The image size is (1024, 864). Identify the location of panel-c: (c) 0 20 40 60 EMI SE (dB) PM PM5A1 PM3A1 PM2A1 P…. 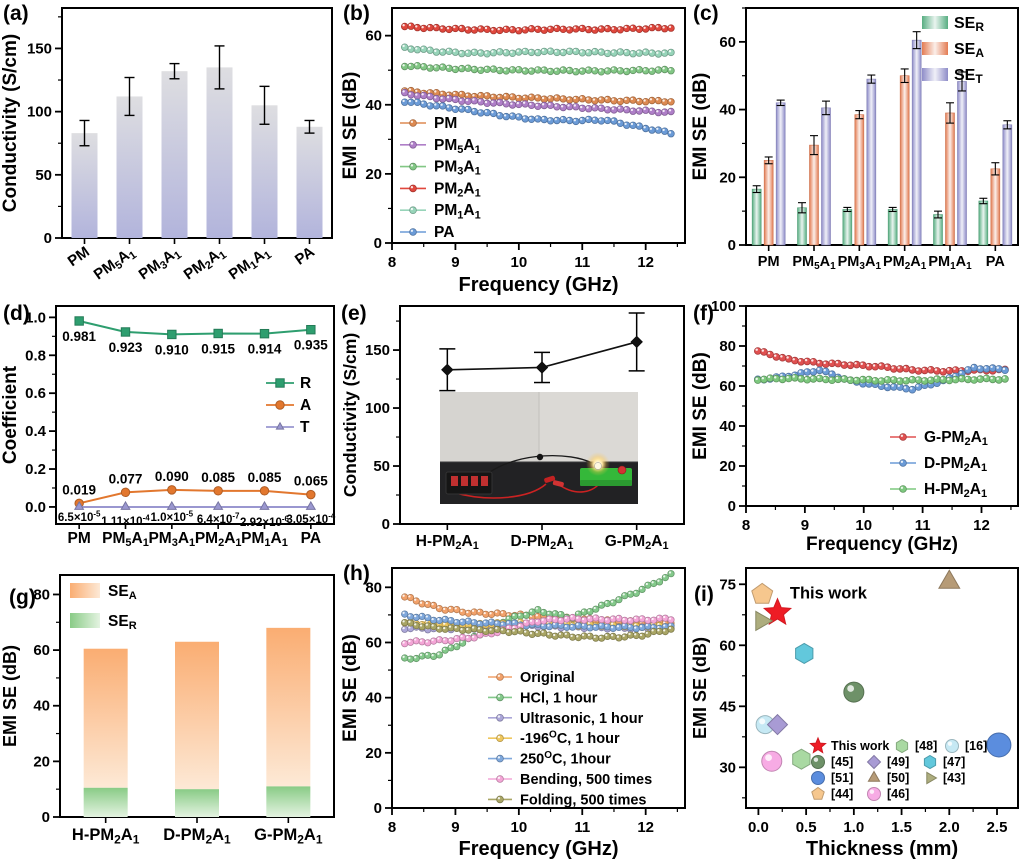
(857, 150).